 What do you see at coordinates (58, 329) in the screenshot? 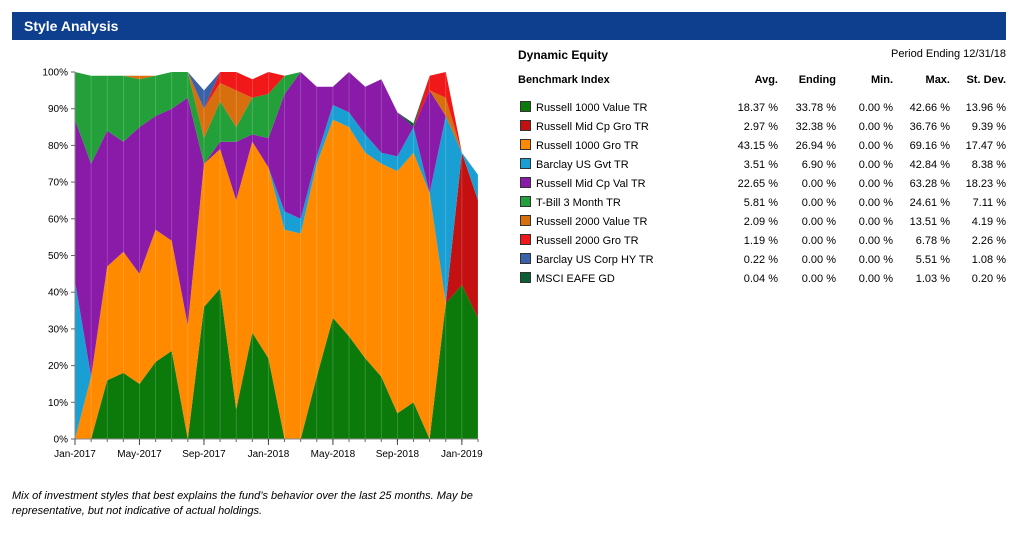
I see `y-tick-label: 30%` at bounding box center [58, 329].